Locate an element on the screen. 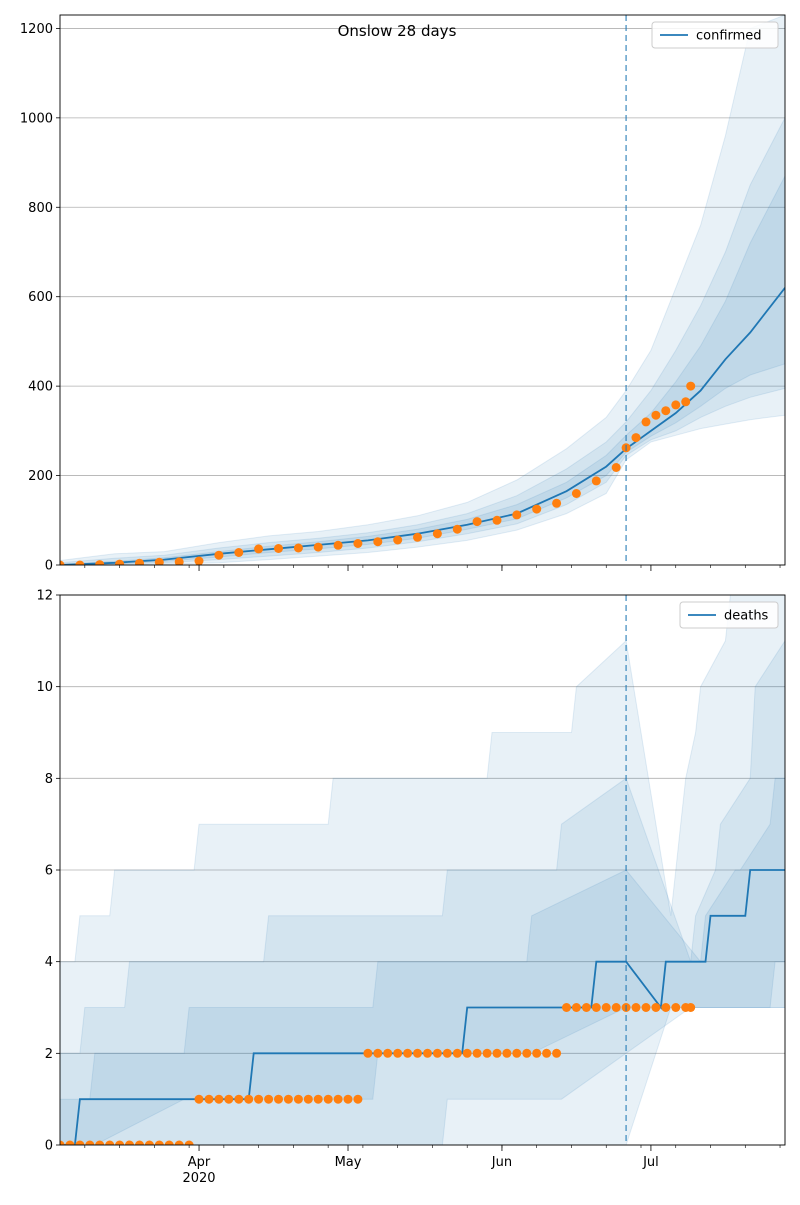 The height and width of the screenshot is (1205, 800). deaths-y-tick-label: 0 is located at coordinates (49, 1146).